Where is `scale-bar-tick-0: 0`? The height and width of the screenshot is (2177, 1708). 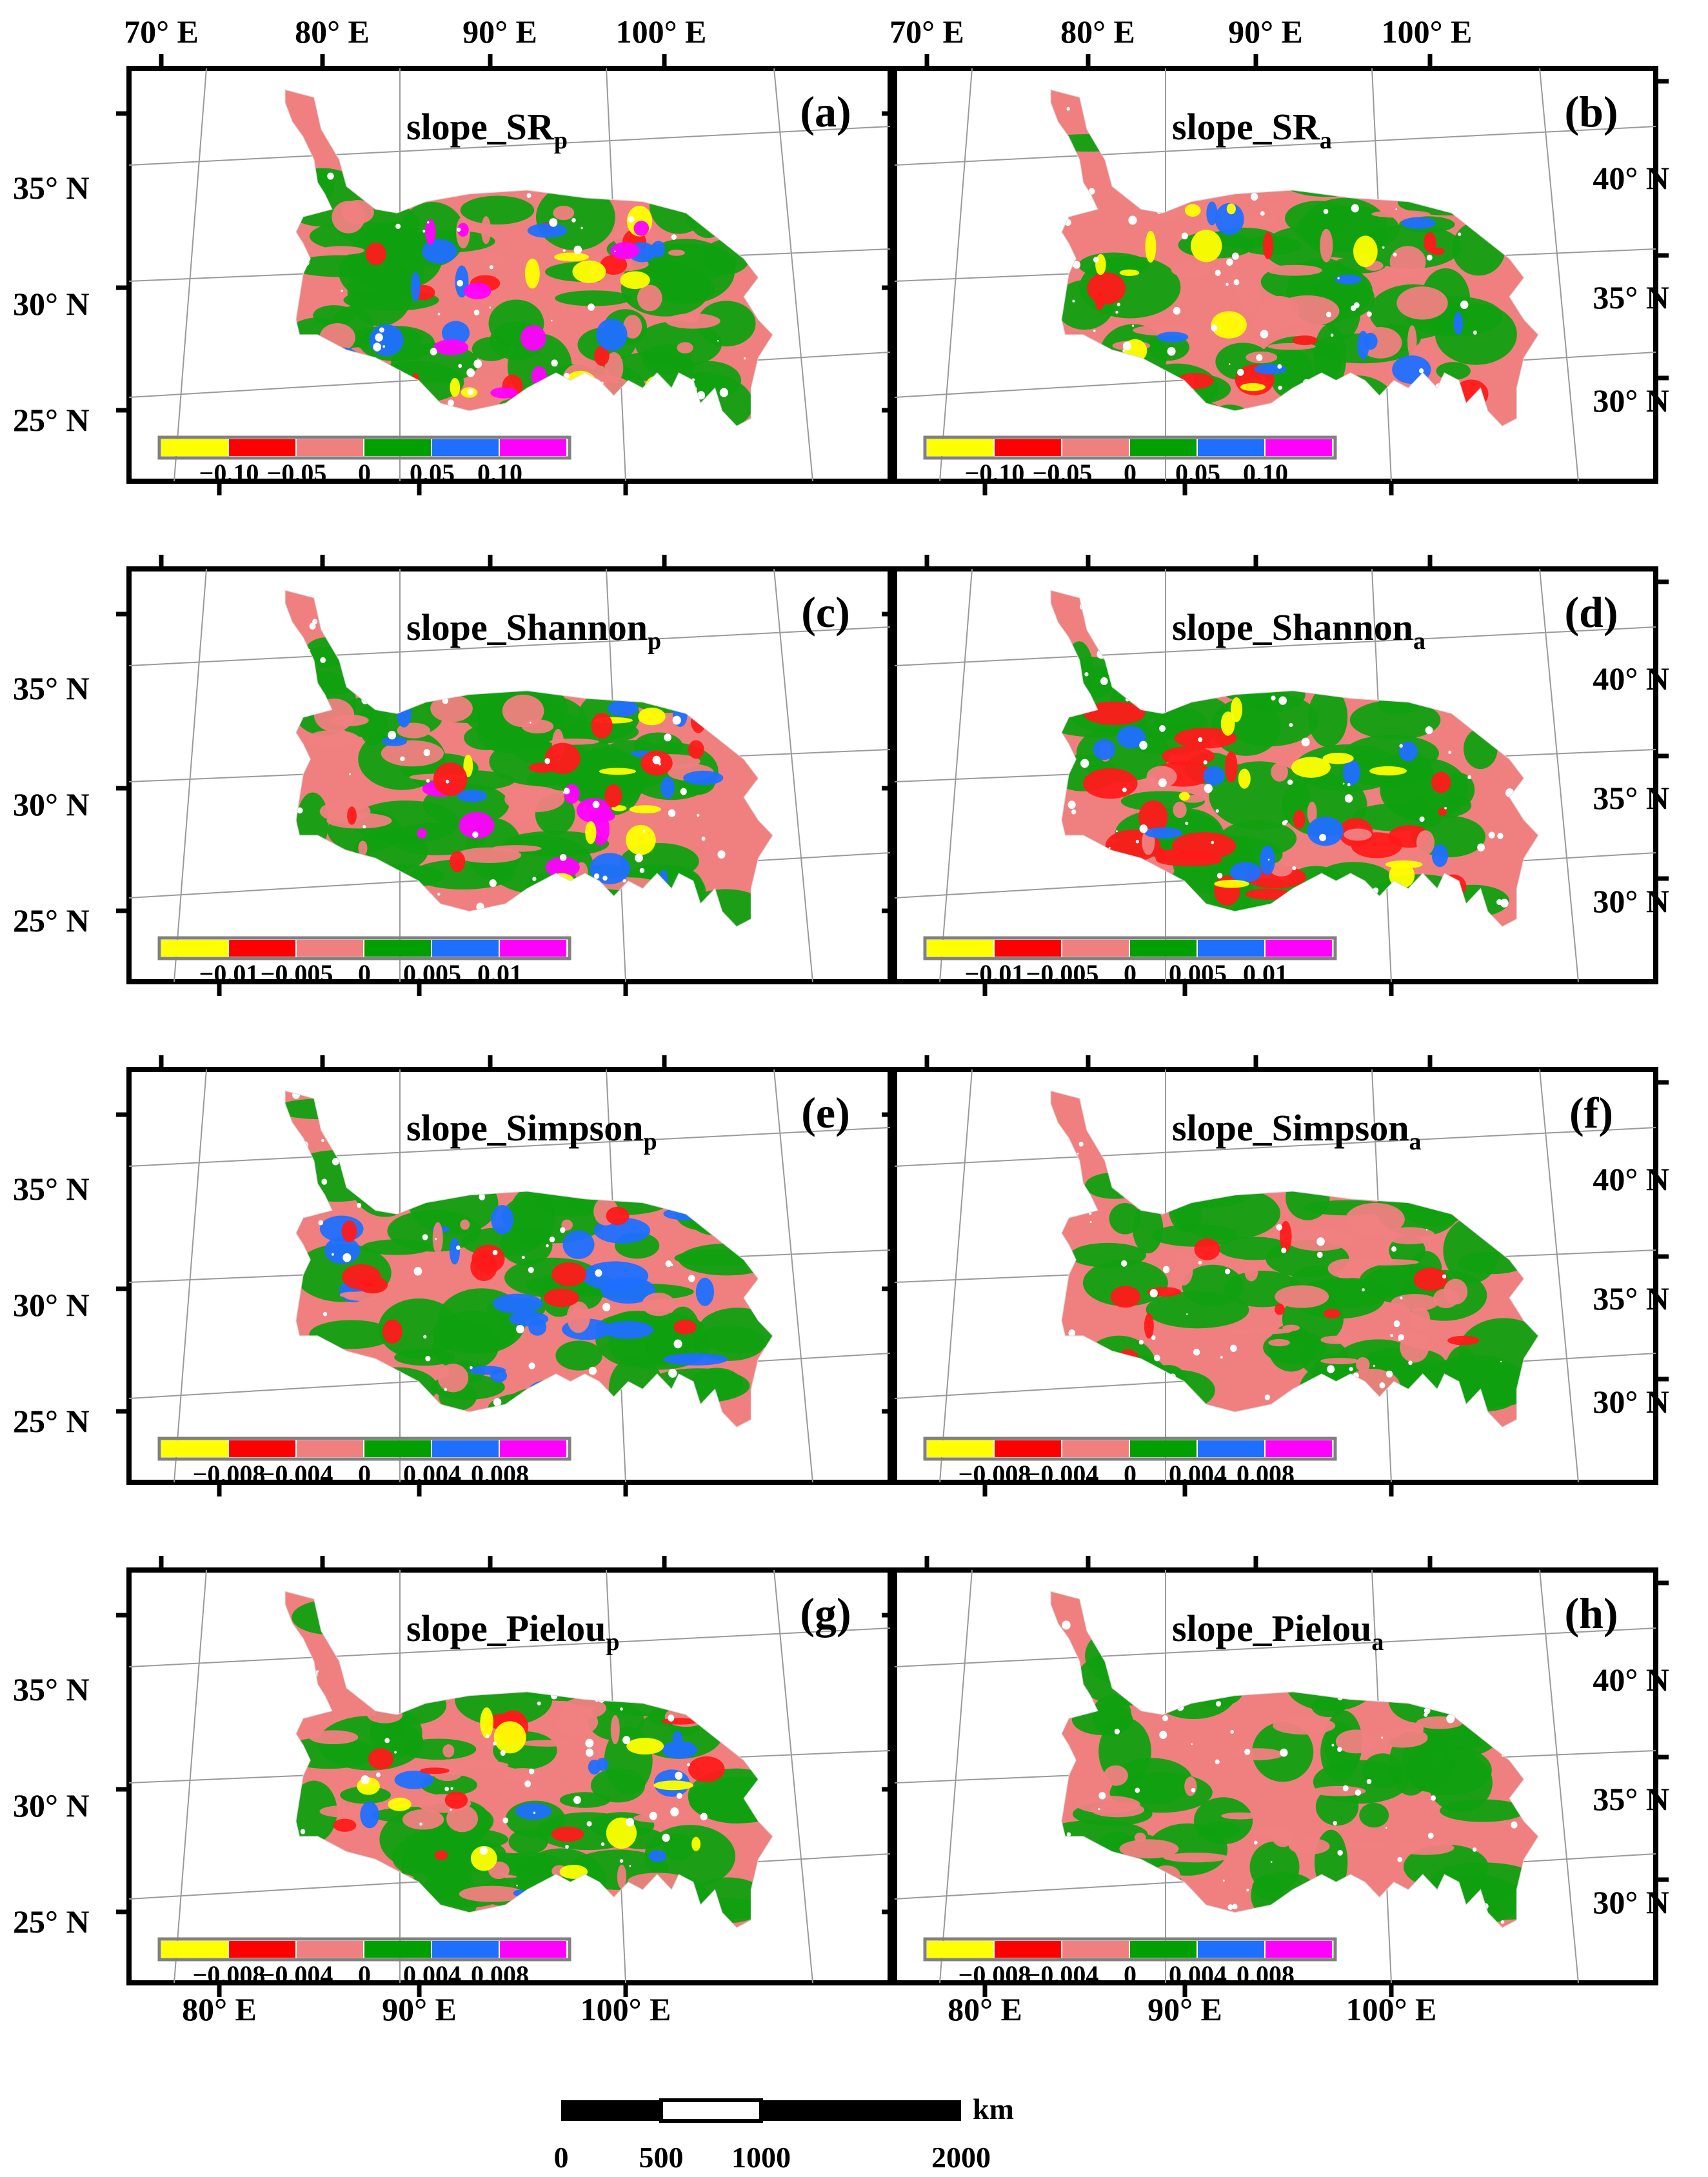
scale-bar-tick-0: 0 is located at coordinates (561, 2157).